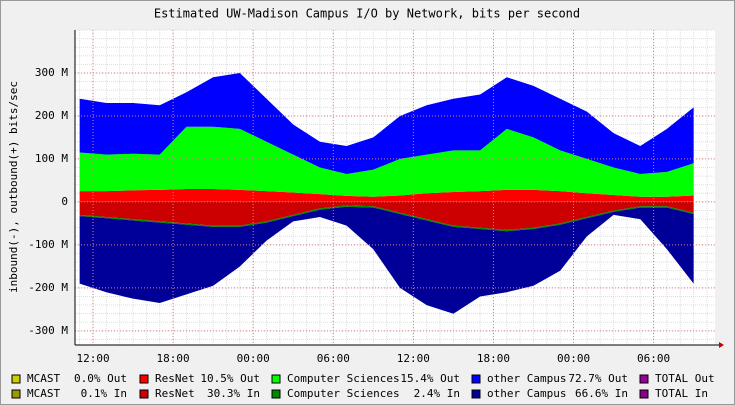 The height and width of the screenshot is (405, 735). I want to click on y-tick-label: 100 M, so click(51, 158).